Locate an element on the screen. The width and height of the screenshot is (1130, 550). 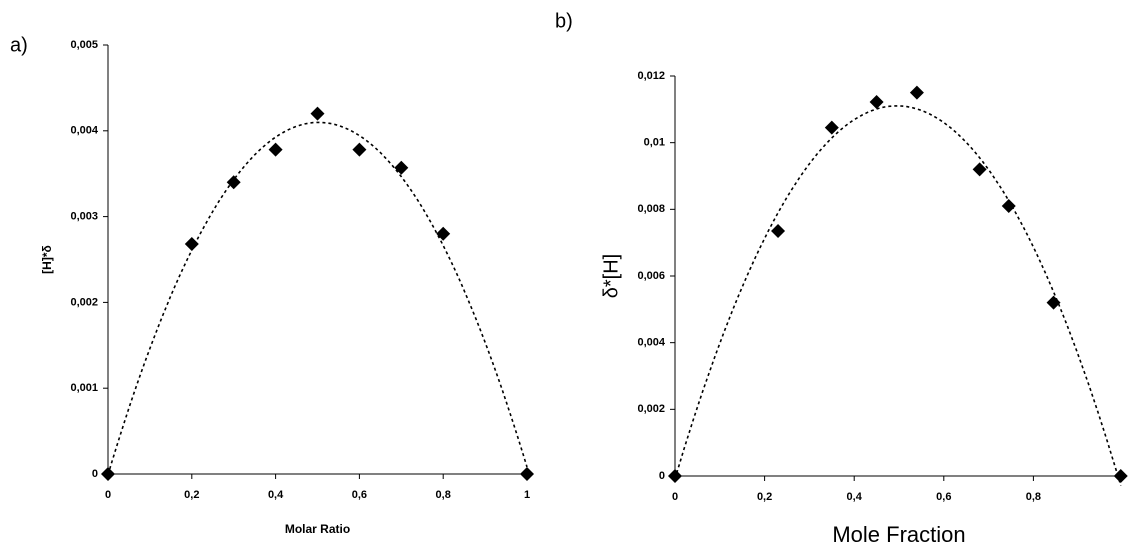
x-tick-label: 1 is located at coordinates (527, 495).